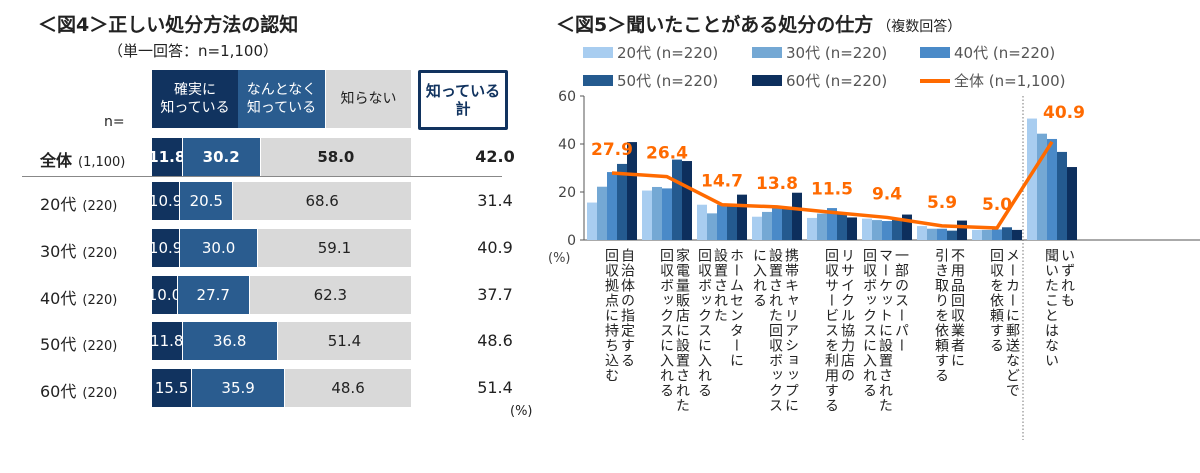 The width and height of the screenshot is (1200, 473). I want to click on legend-label: 60代 (n=220), so click(837, 81).